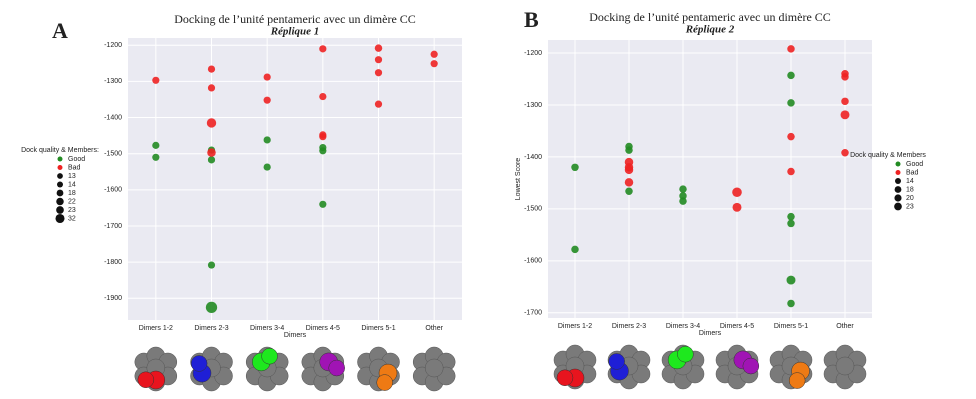 The width and height of the screenshot is (976, 399). I want to click on y-tick-label: -1800, so click(113, 262).